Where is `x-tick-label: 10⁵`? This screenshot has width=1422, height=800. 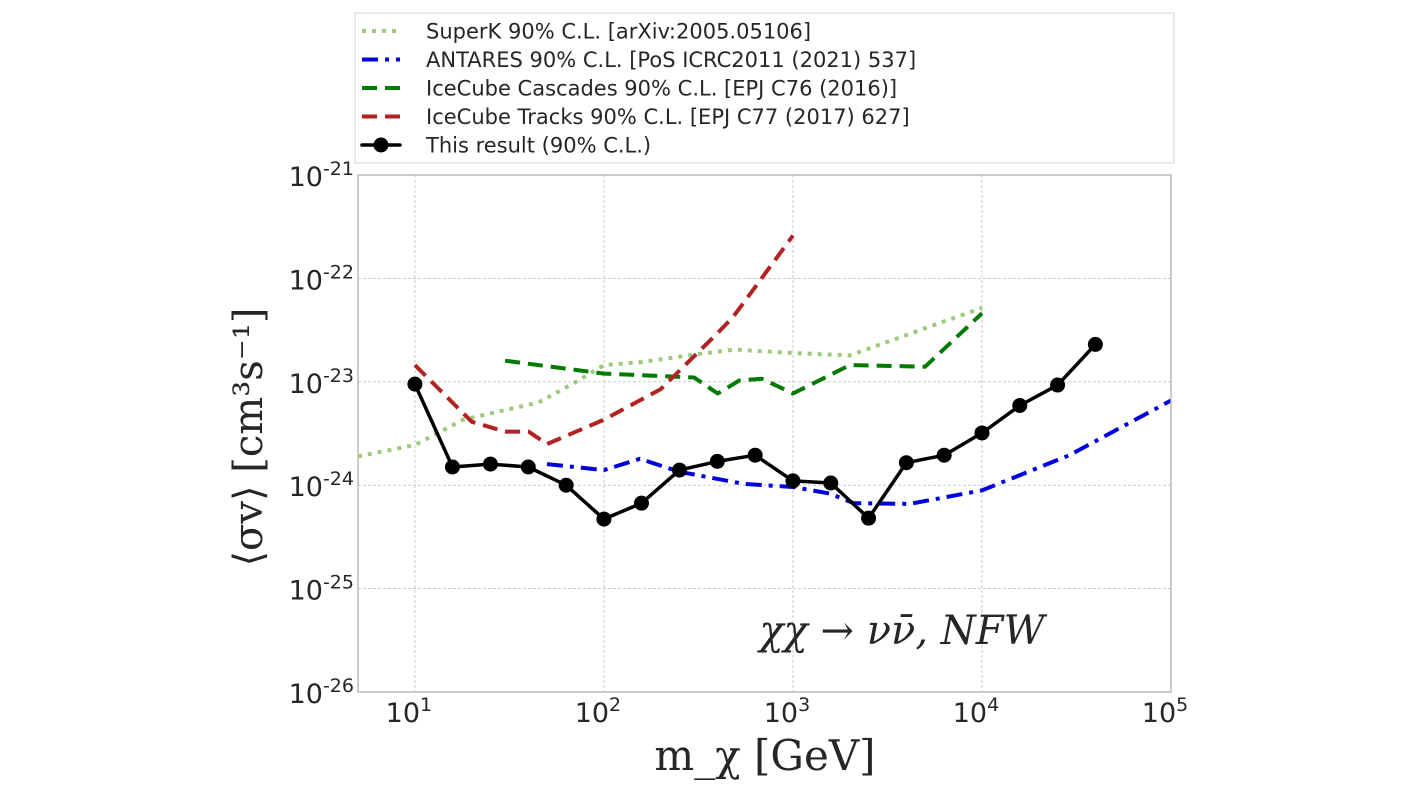
x-tick-label: 10⁵ is located at coordinates (1165, 711).